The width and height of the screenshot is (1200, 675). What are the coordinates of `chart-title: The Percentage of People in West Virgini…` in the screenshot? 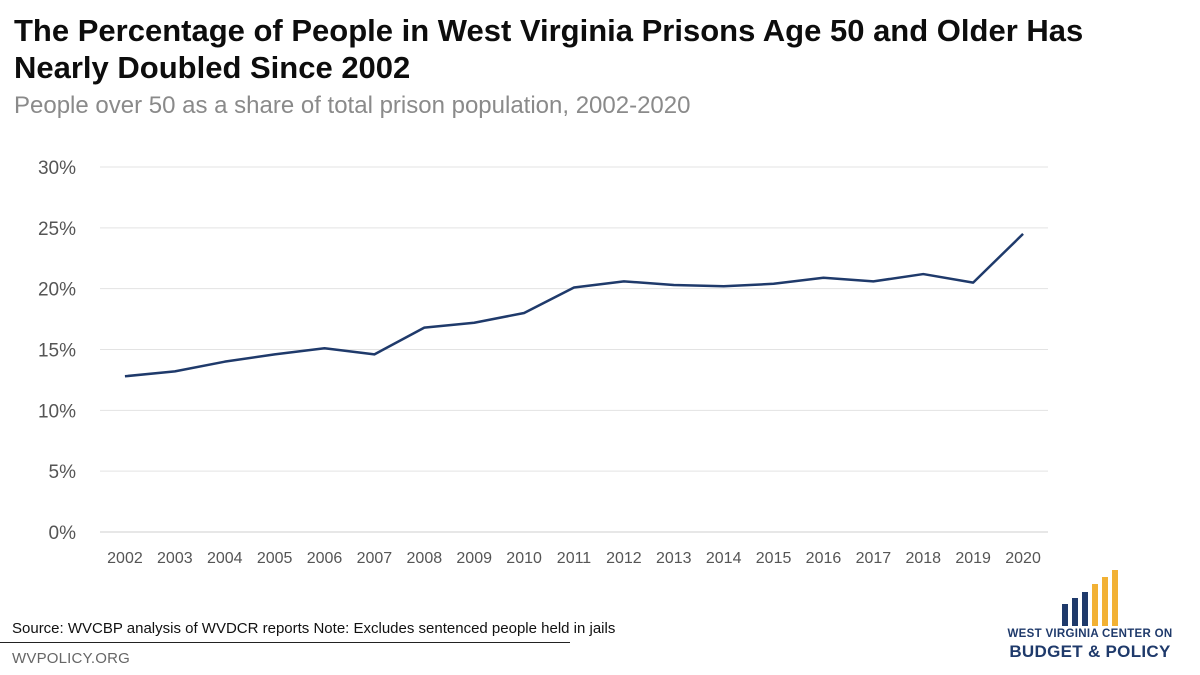 It's located at (549, 49).